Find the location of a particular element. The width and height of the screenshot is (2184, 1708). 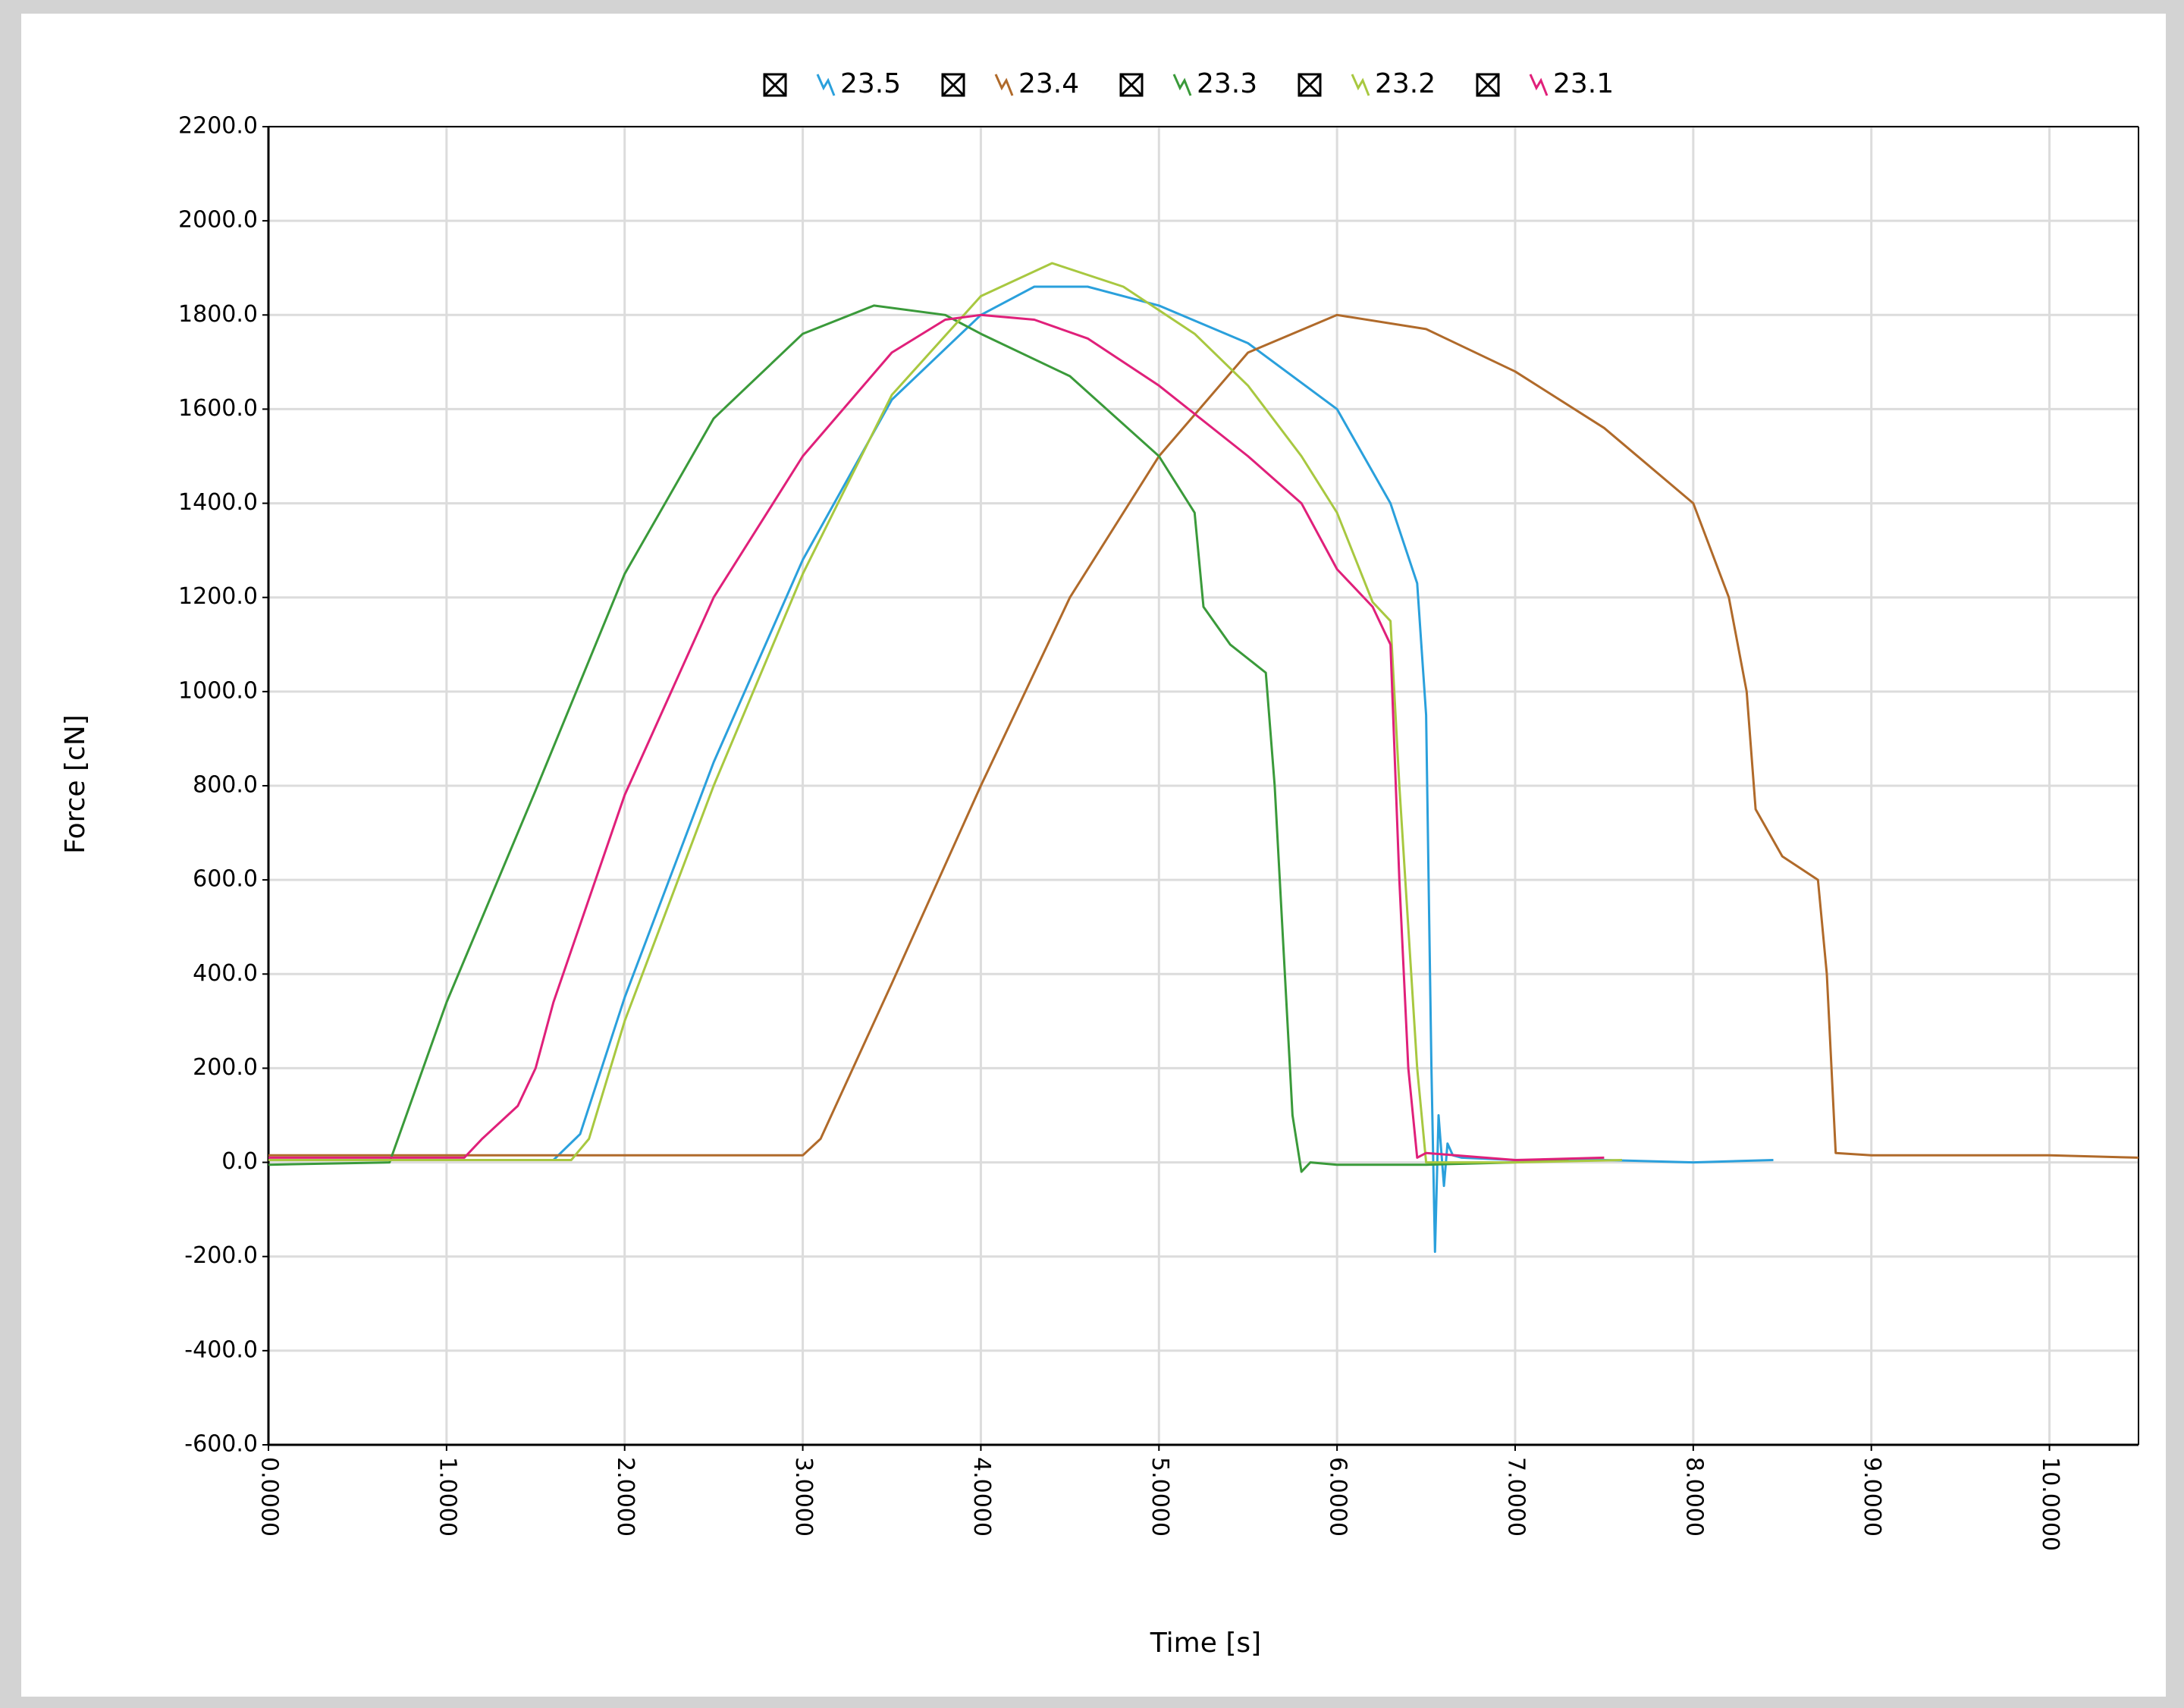

y-tick-label: 0.0 is located at coordinates (239, 1161).